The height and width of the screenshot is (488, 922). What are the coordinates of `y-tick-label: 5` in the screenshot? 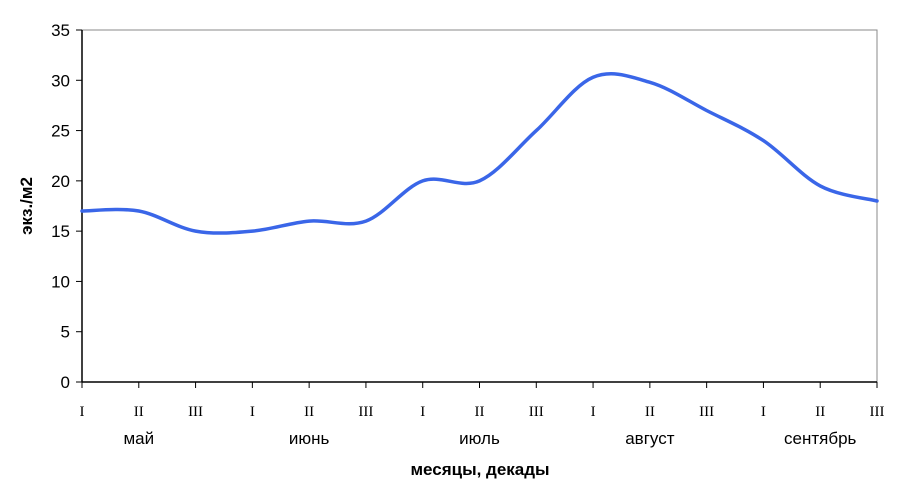 It's located at (65, 332).